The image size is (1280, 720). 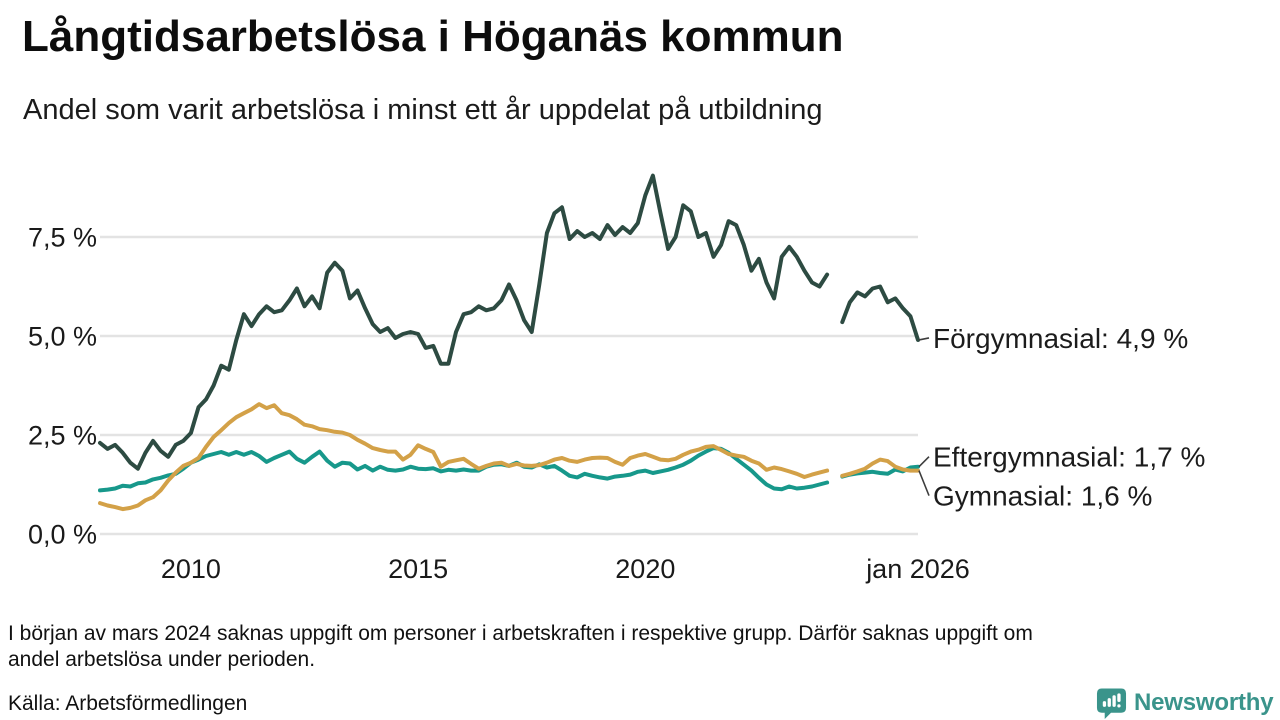 I want to click on newsworthy-branding: Newsworthy, so click(x=1185, y=703).